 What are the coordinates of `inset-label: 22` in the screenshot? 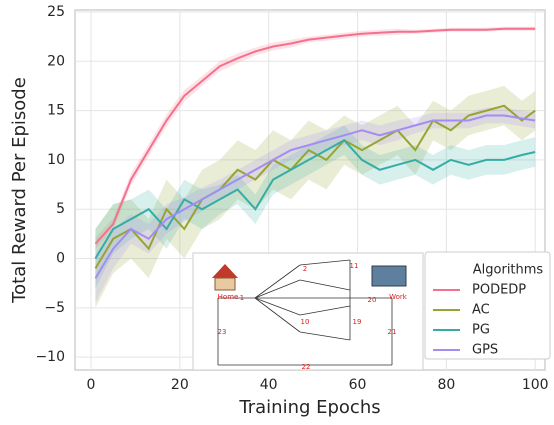 It's located at (306, 367).